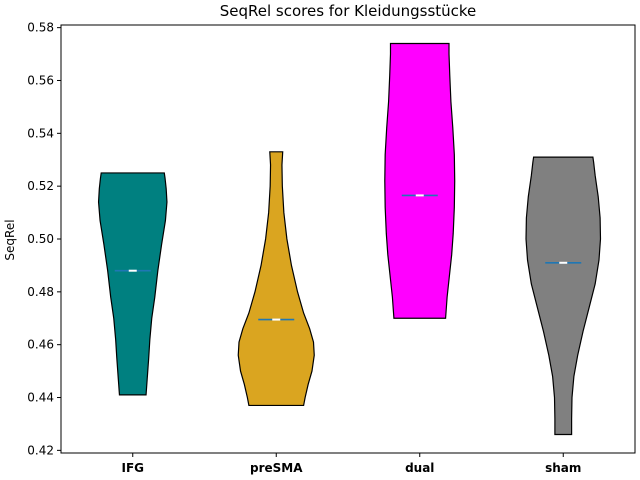 This screenshot has height=480, width=640. Describe the element at coordinates (276, 468) in the screenshot. I see `x-tick-label-presma: preSMA` at that location.